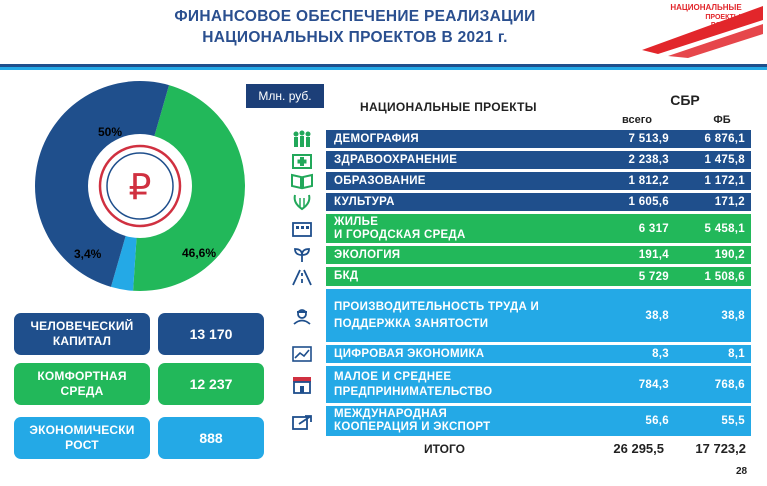 Image resolution: width=767 pixels, height=486 pixels. I want to click on table-row: БКД 5 729 1 508,6, so click(538, 276).